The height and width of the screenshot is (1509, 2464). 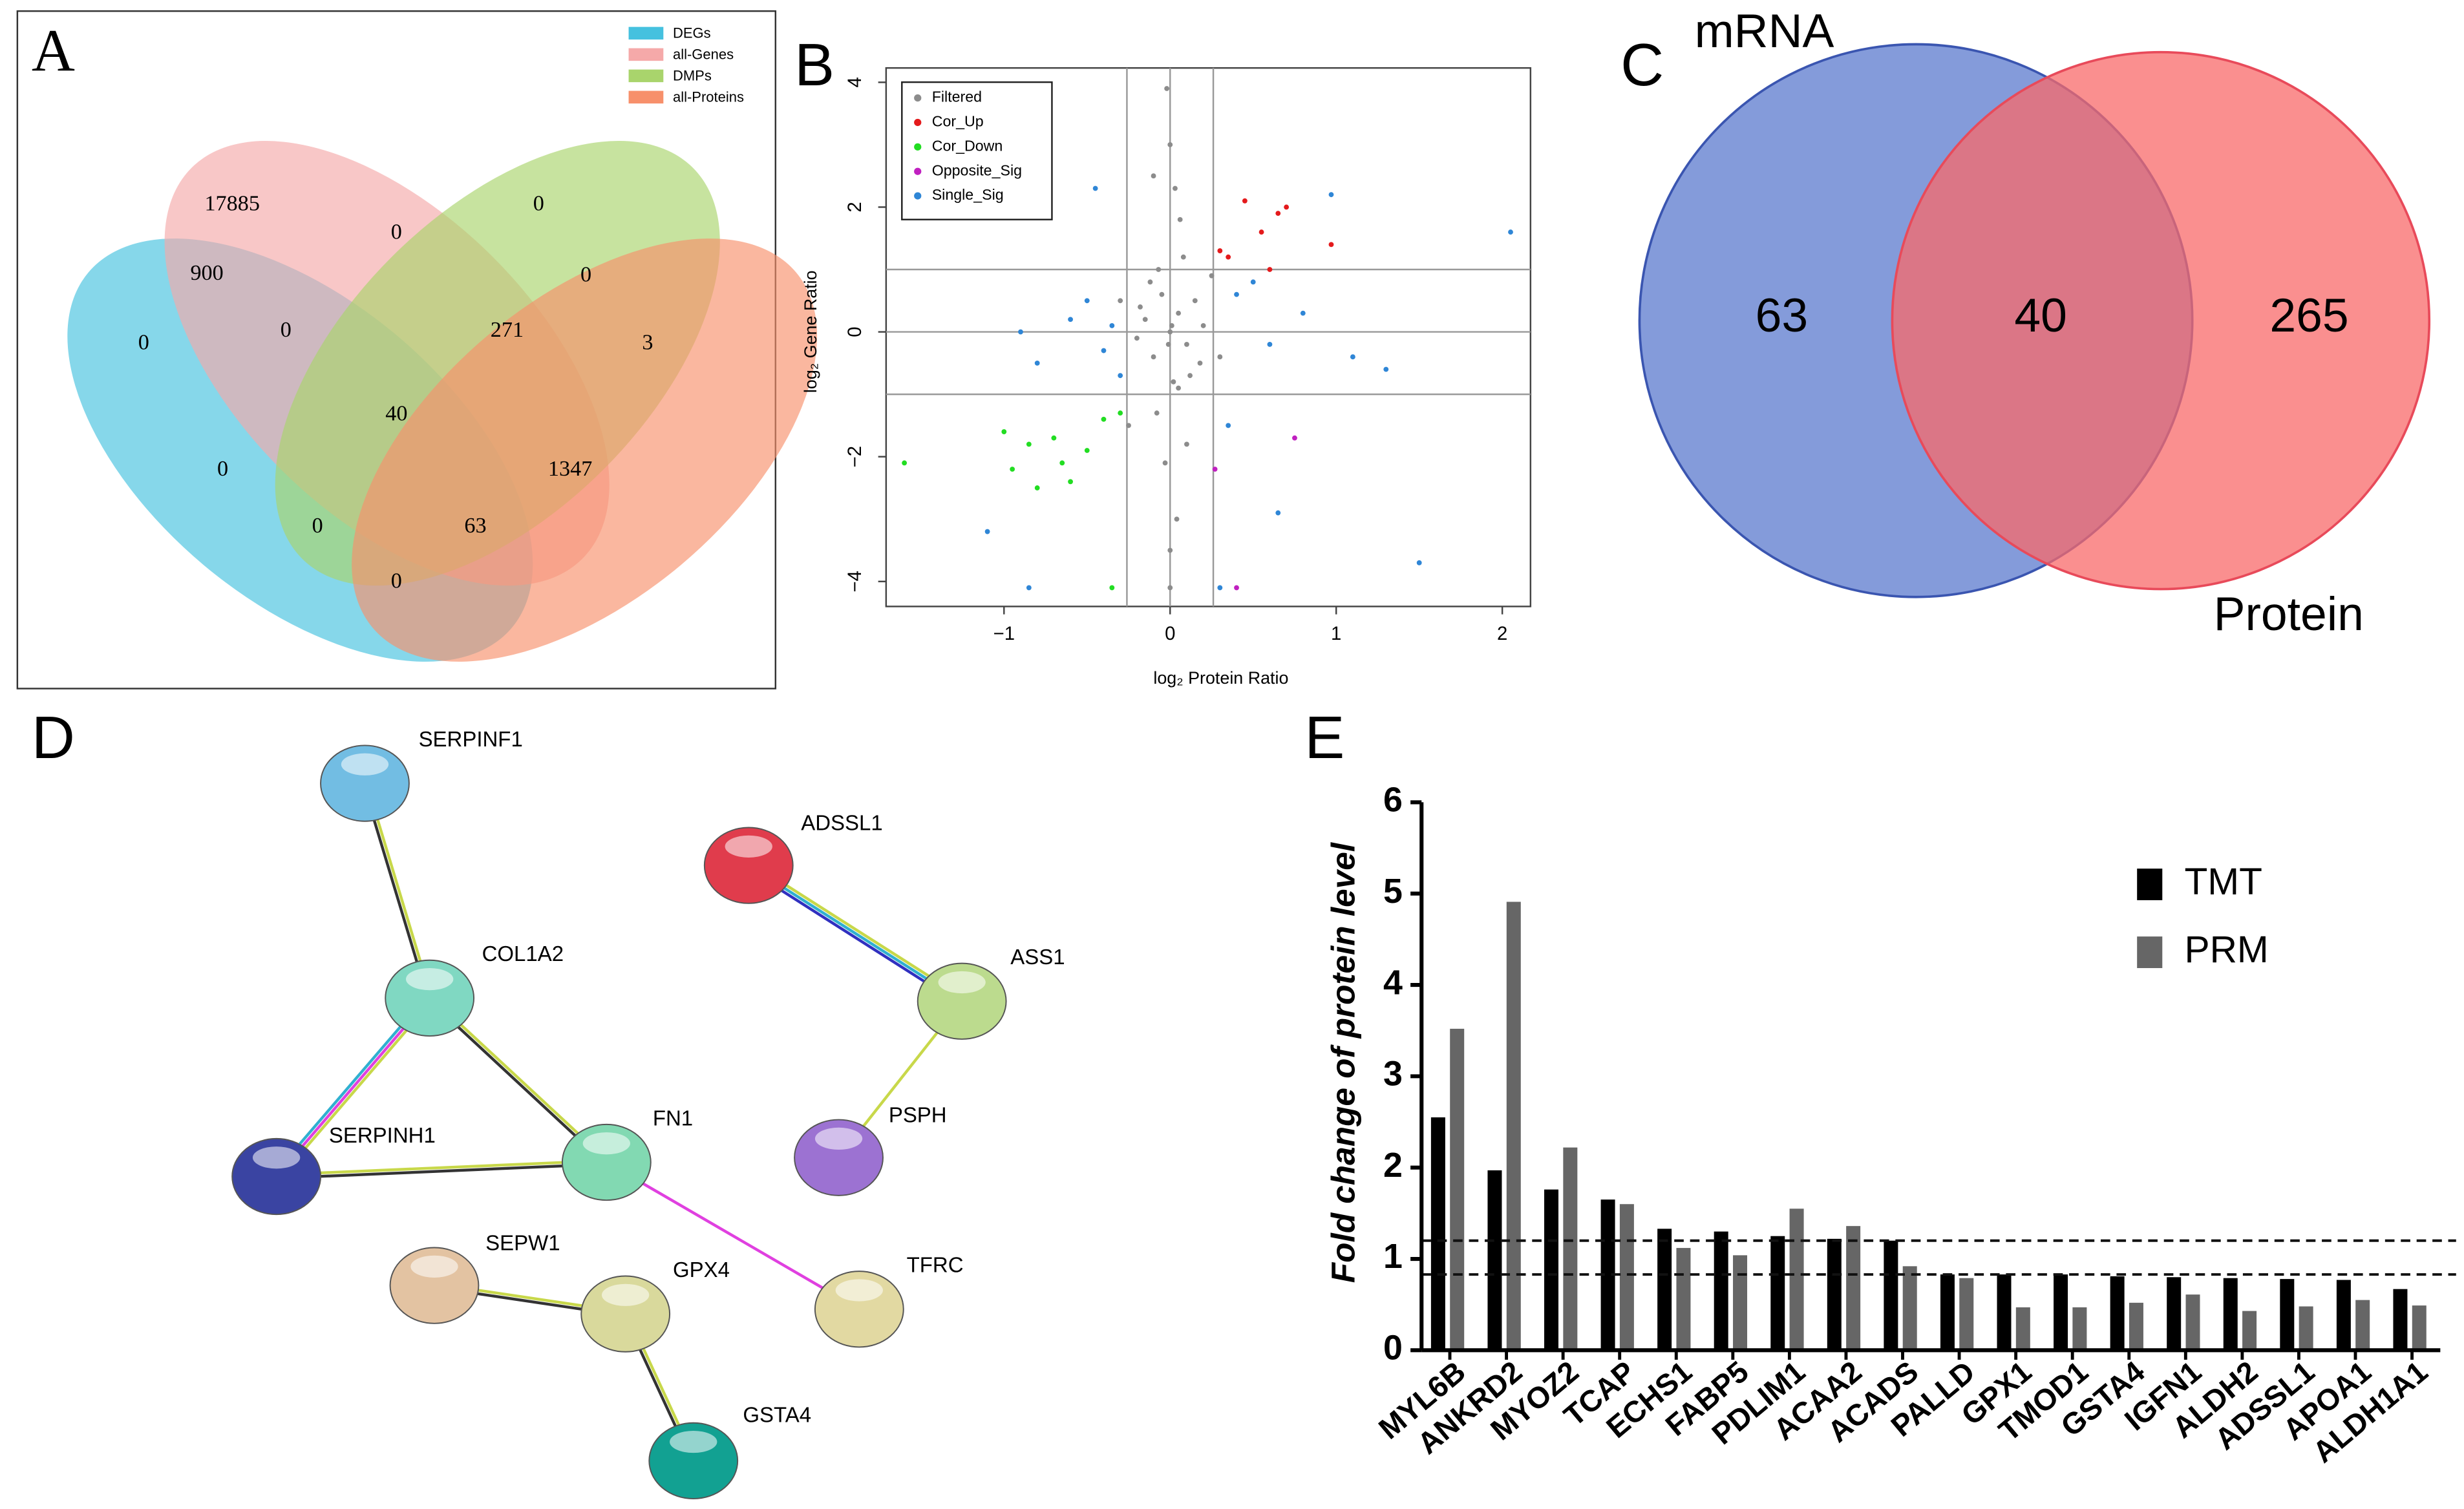 What do you see at coordinates (2308, 315) in the screenshot?
I see `region-count: 265` at bounding box center [2308, 315].